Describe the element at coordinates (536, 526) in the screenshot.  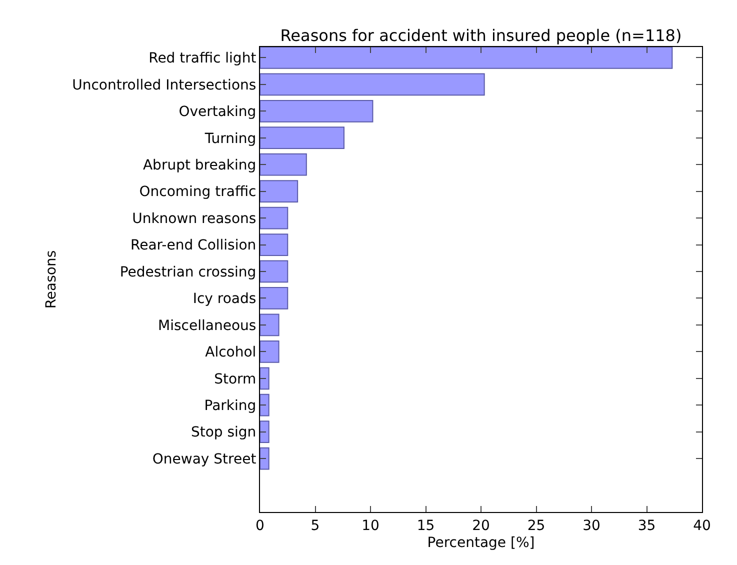
I see `x-tick-label: 25` at that location.